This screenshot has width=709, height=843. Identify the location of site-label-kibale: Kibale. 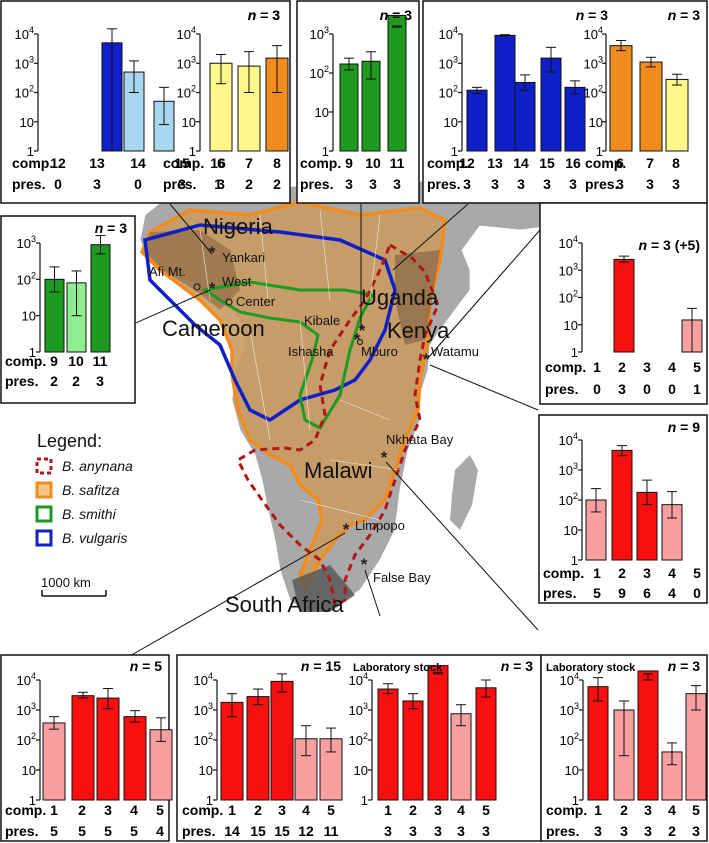
(322, 320).